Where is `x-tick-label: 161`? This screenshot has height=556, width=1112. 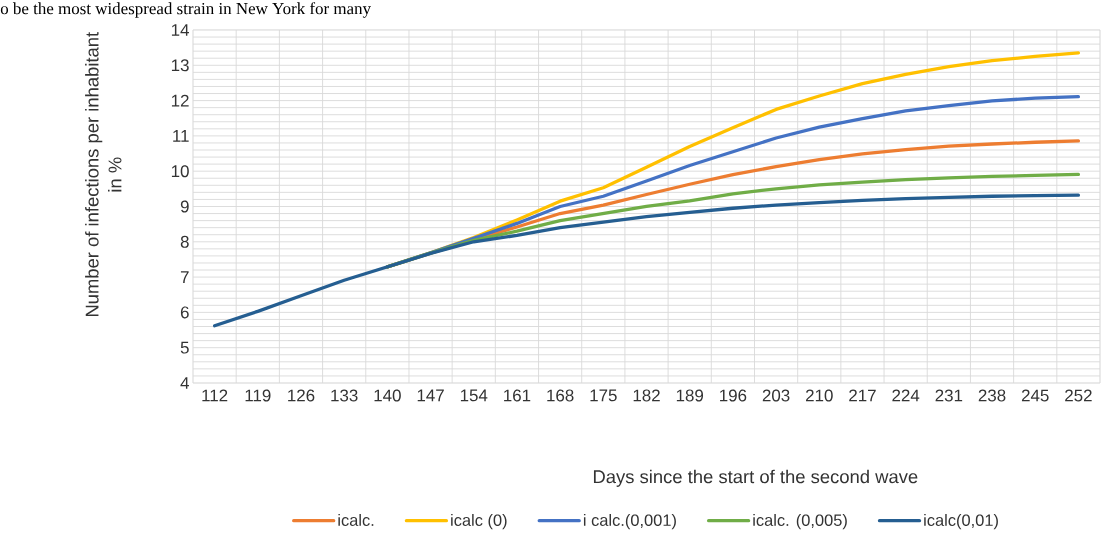 x-tick-label: 161 is located at coordinates (517, 395).